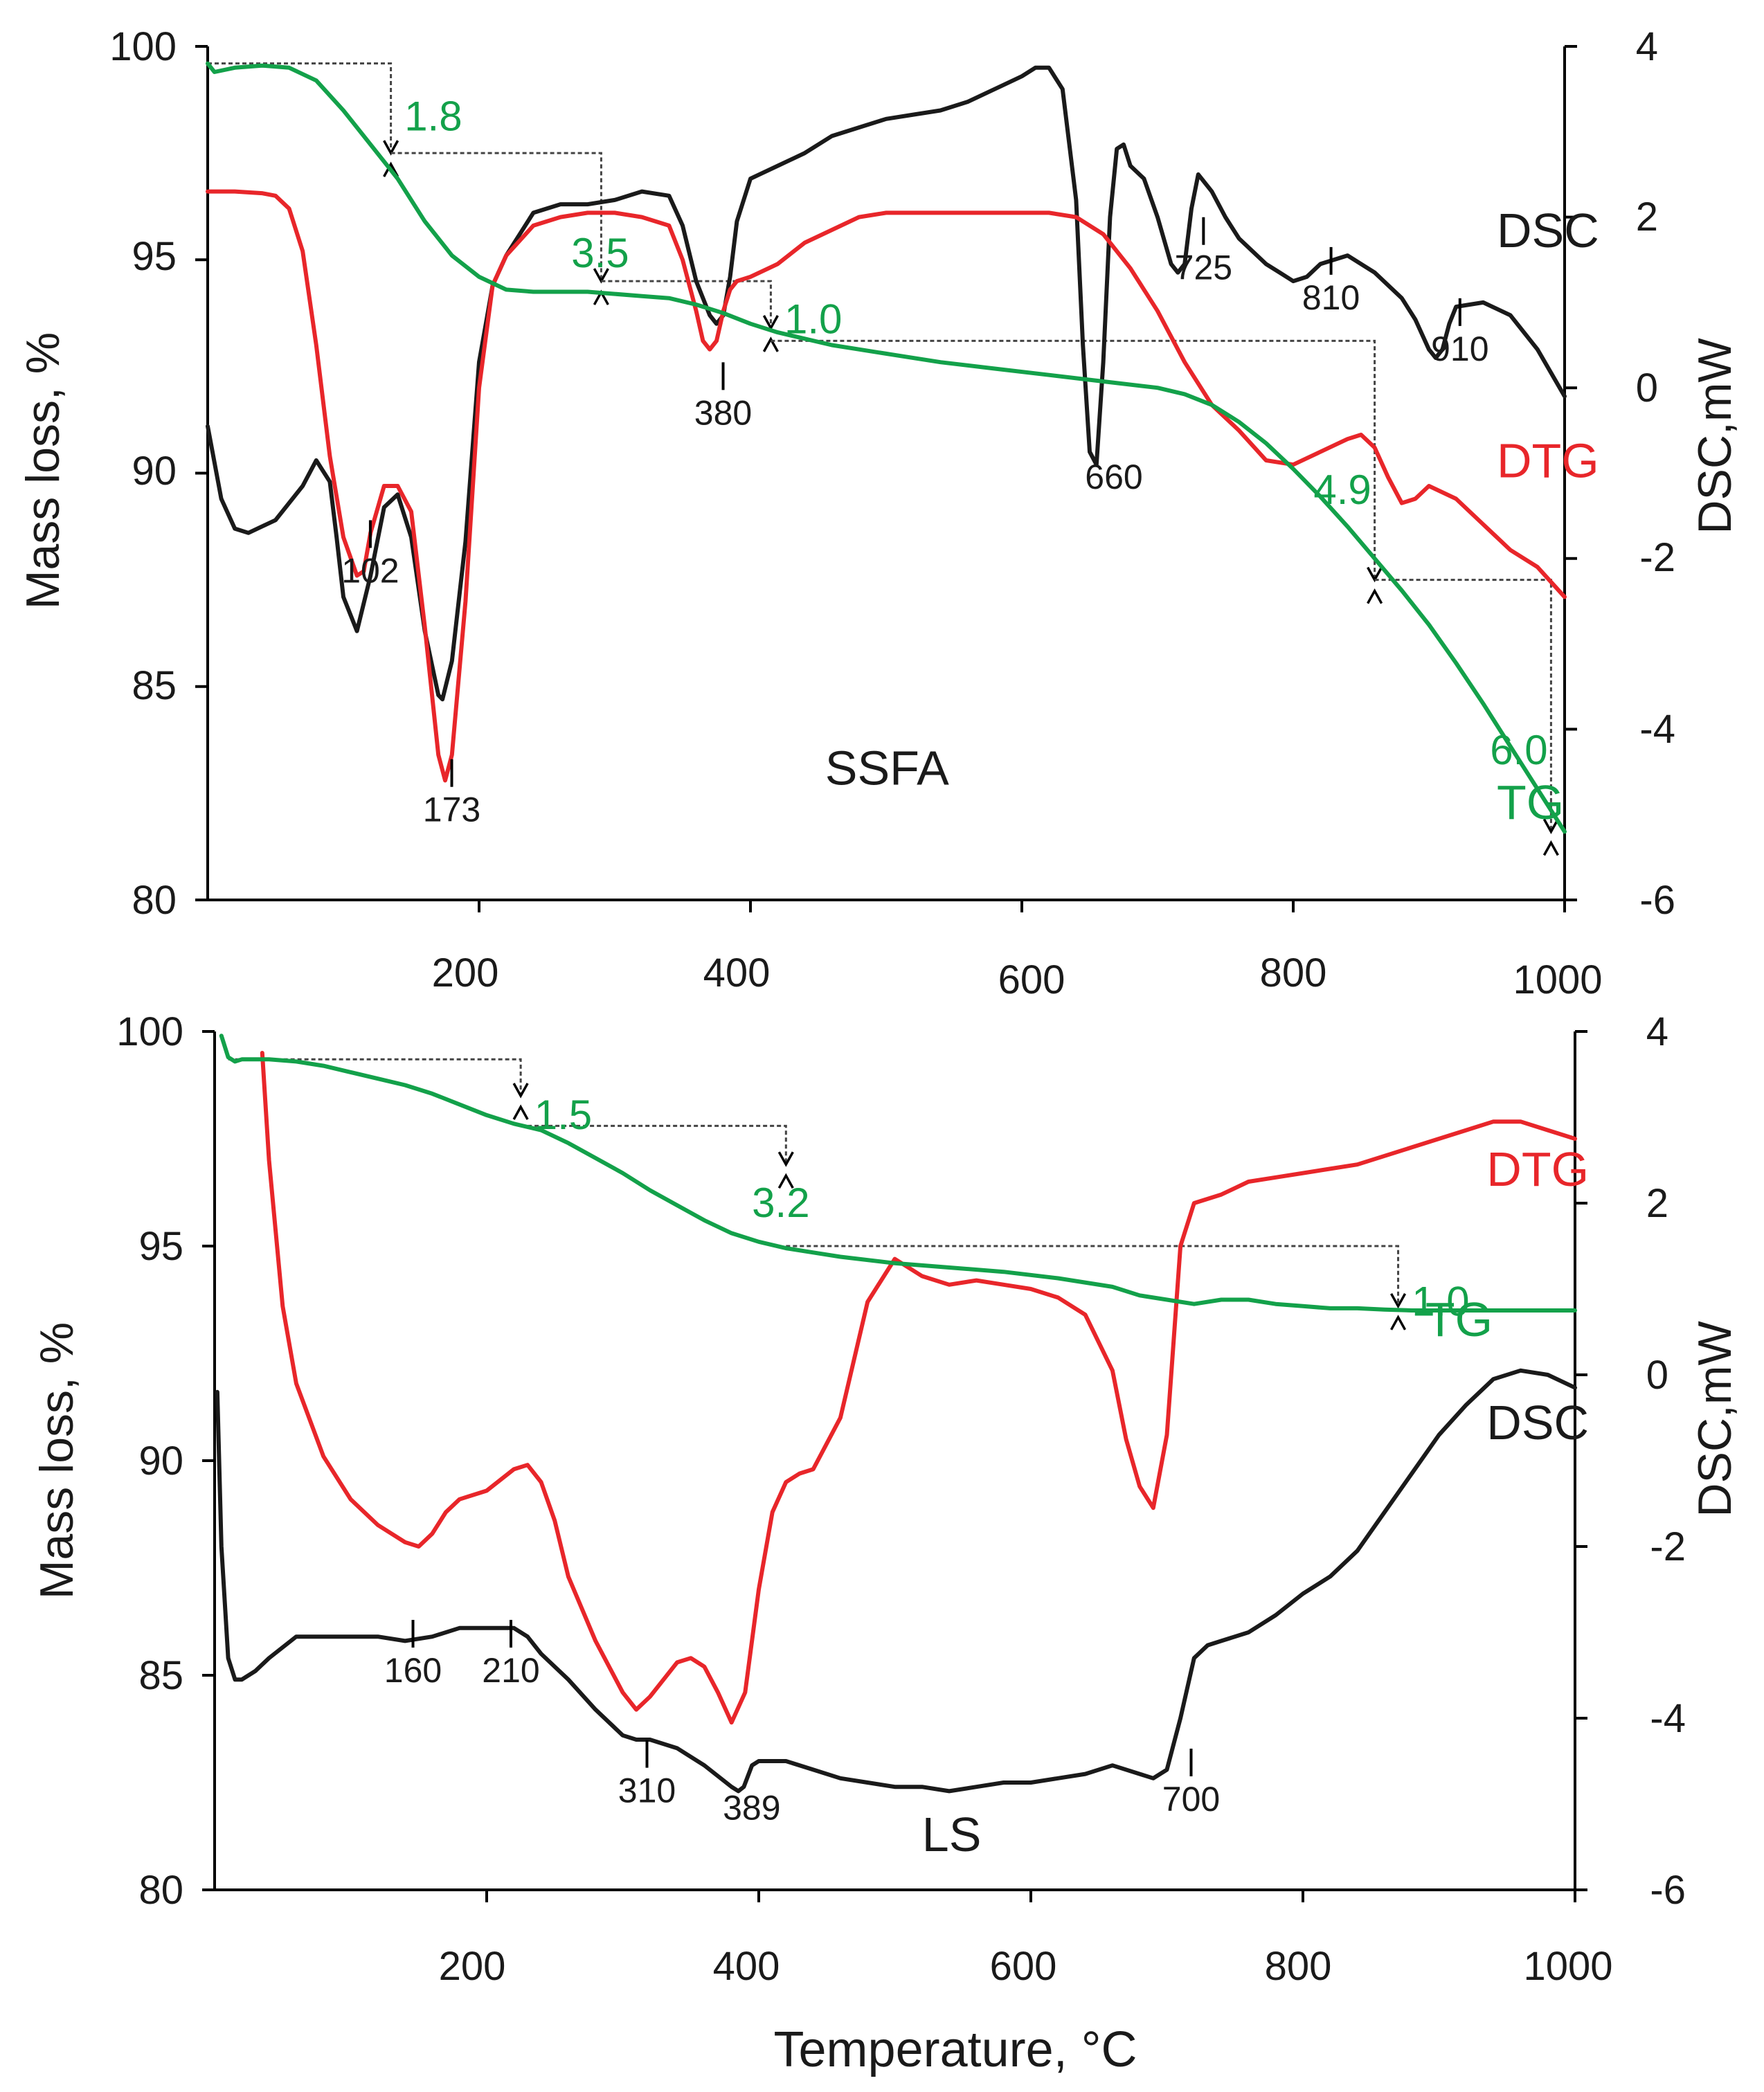 This screenshot has height=2092, width=1764. I want to click on ls-dtg-label: DTG, so click(1537, 1169).